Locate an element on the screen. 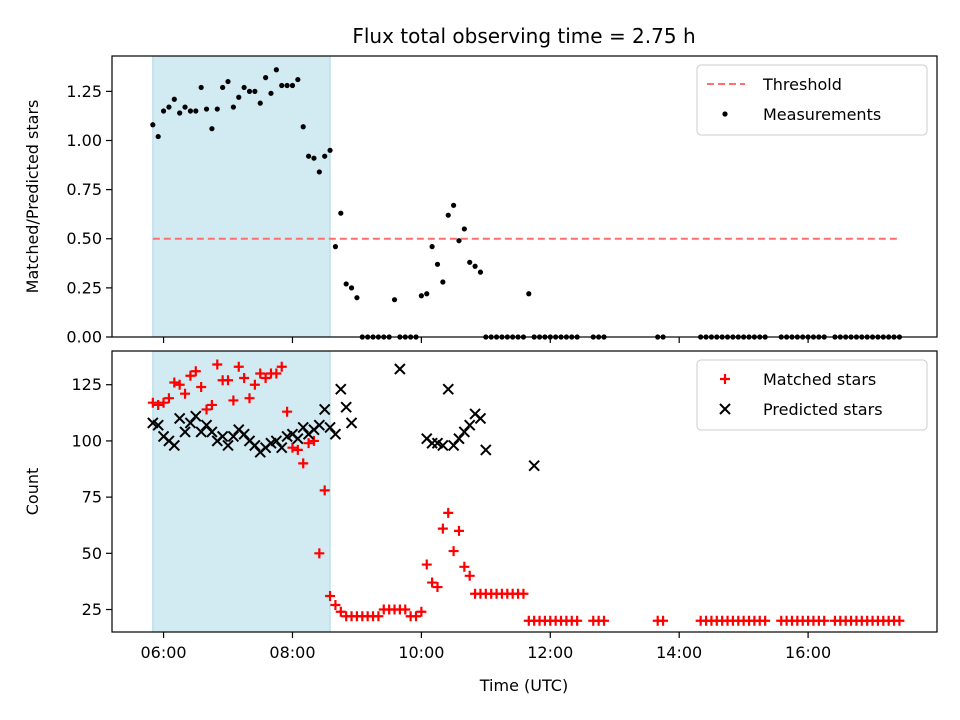 This screenshot has width=960, height=720. y-tick-label: 125 is located at coordinates (86, 384).